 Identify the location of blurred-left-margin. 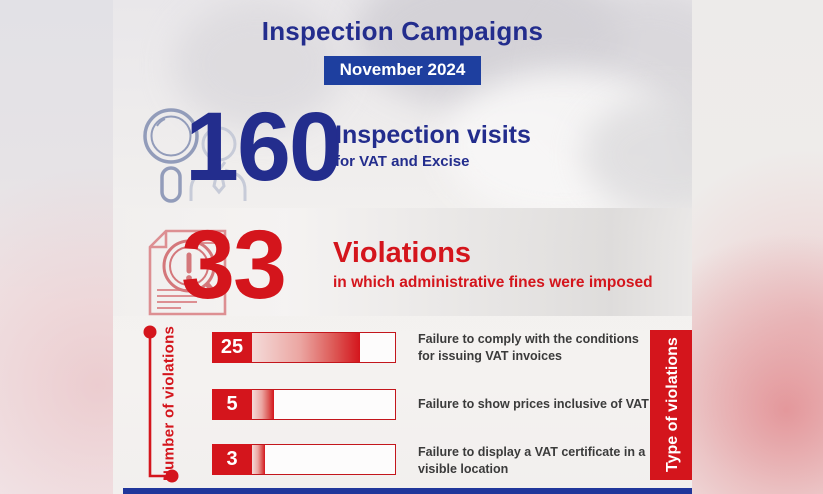
(57, 247).